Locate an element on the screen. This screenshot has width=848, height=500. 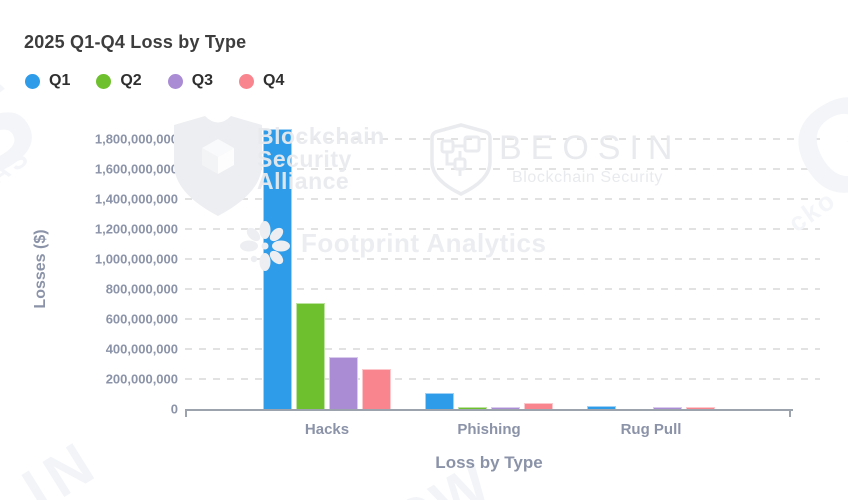
bar-q3-hacks is located at coordinates (343, 382).